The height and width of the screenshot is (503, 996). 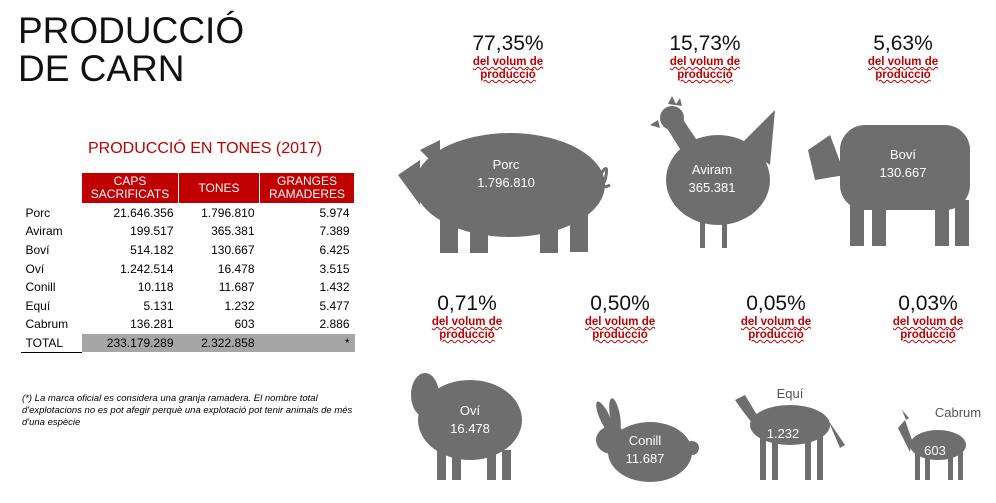 What do you see at coordinates (508, 43) in the screenshot?
I see `percent: 77,35%` at bounding box center [508, 43].